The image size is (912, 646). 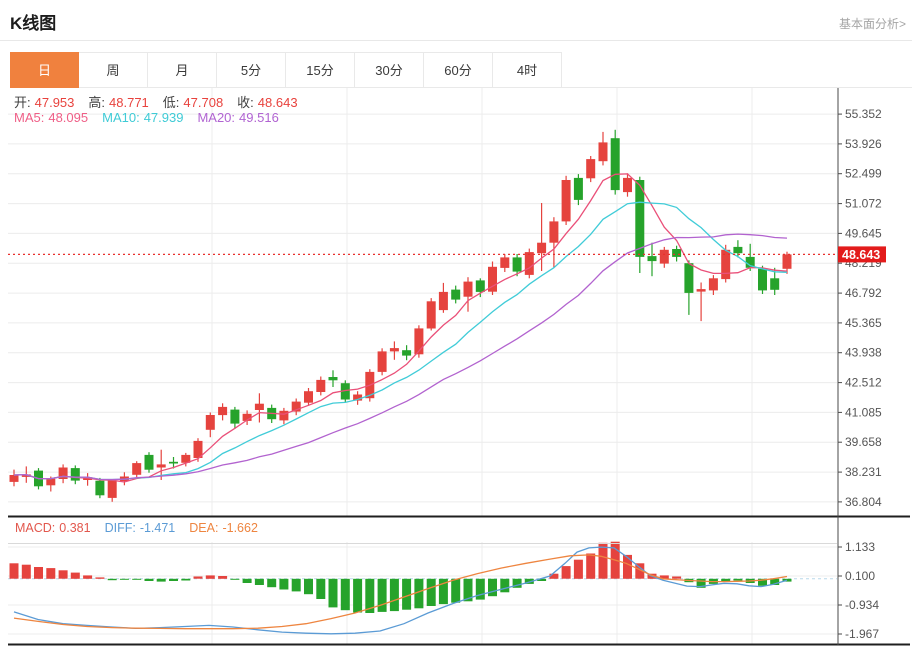 I want to click on svg-text: 48.643, so click(x=861, y=255).